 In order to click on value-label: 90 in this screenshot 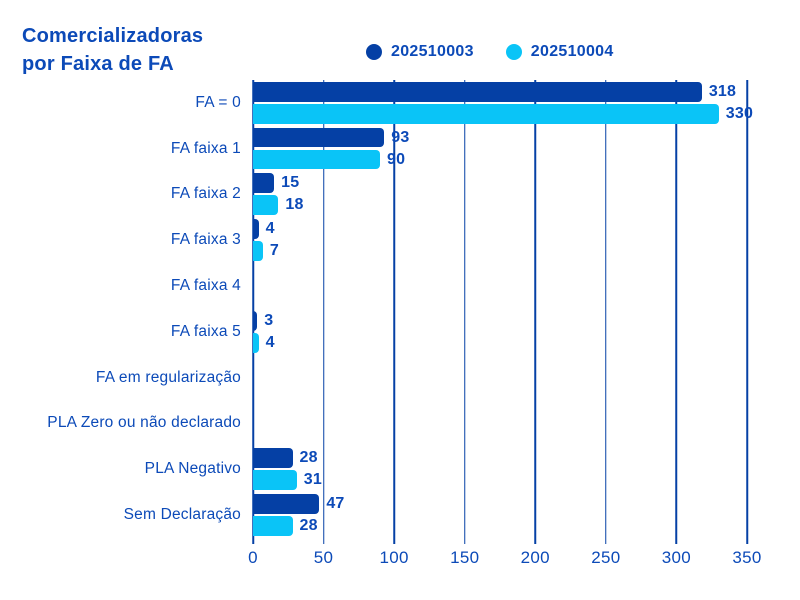, I will do `click(396, 159)`.